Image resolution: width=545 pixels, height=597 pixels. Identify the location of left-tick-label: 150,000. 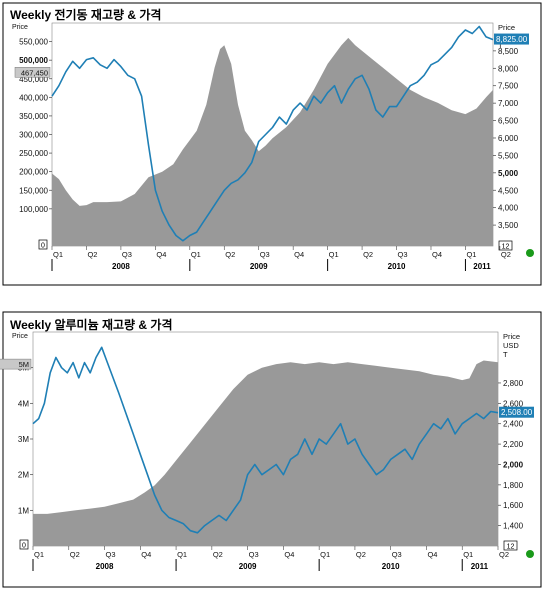
(33, 190).